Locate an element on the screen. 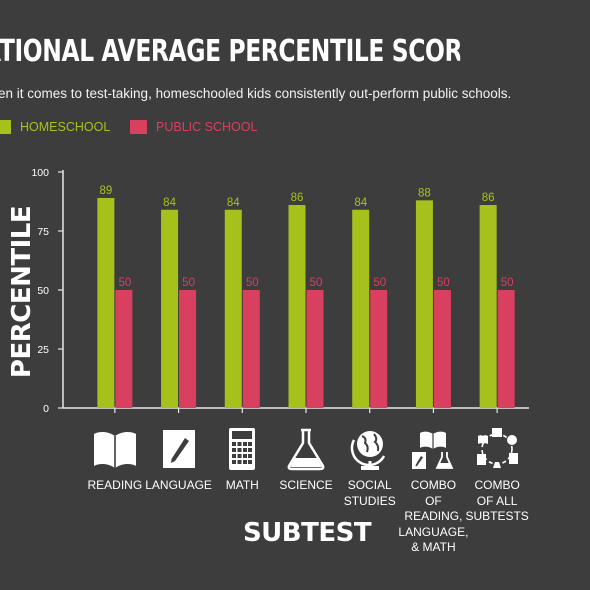 The image size is (590, 590). book-notepad-flask-icon is located at coordinates (433, 449).